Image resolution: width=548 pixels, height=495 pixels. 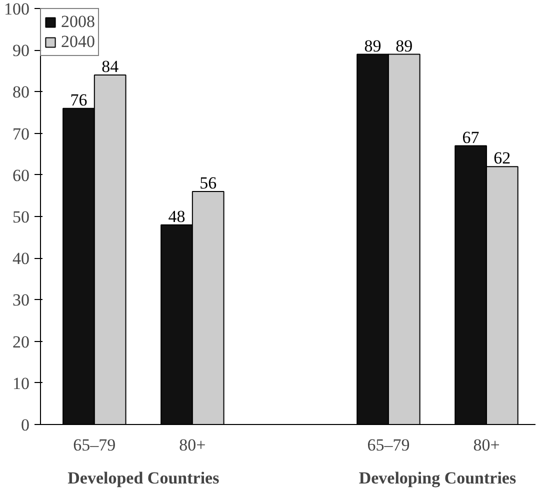 What do you see at coordinates (21, 134) in the screenshot?
I see `y-tick-label: 70` at bounding box center [21, 134].